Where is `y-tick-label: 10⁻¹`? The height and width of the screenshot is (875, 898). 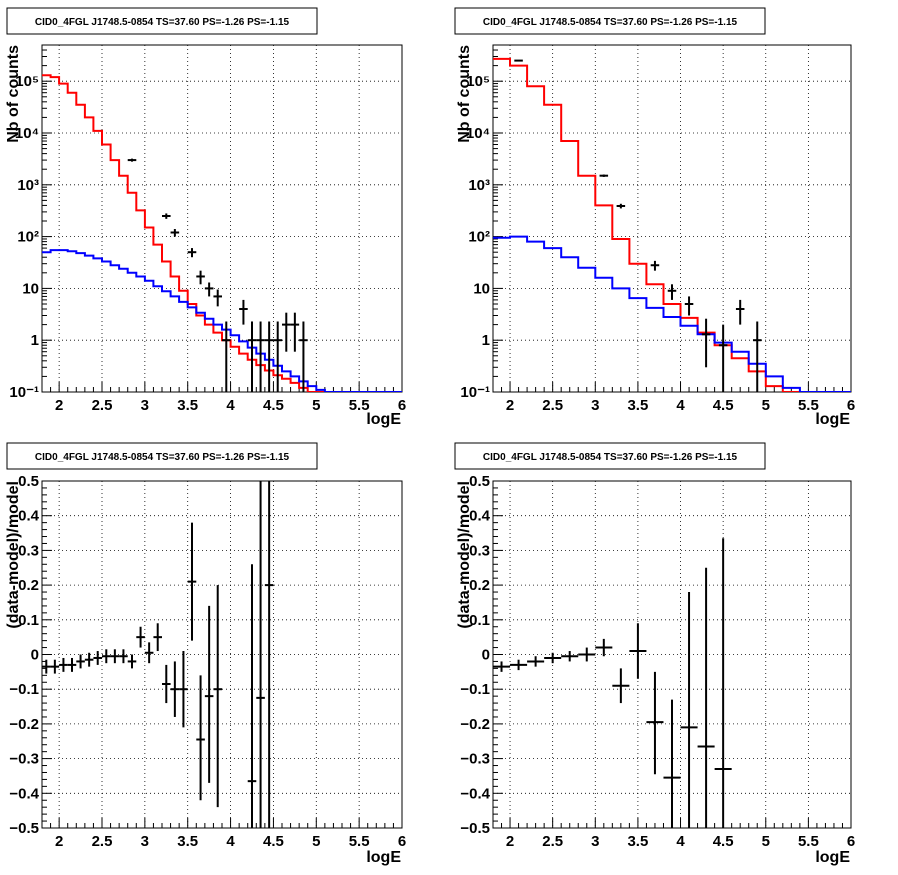
y-tick-label: 10⁻¹ is located at coordinates (475, 392).